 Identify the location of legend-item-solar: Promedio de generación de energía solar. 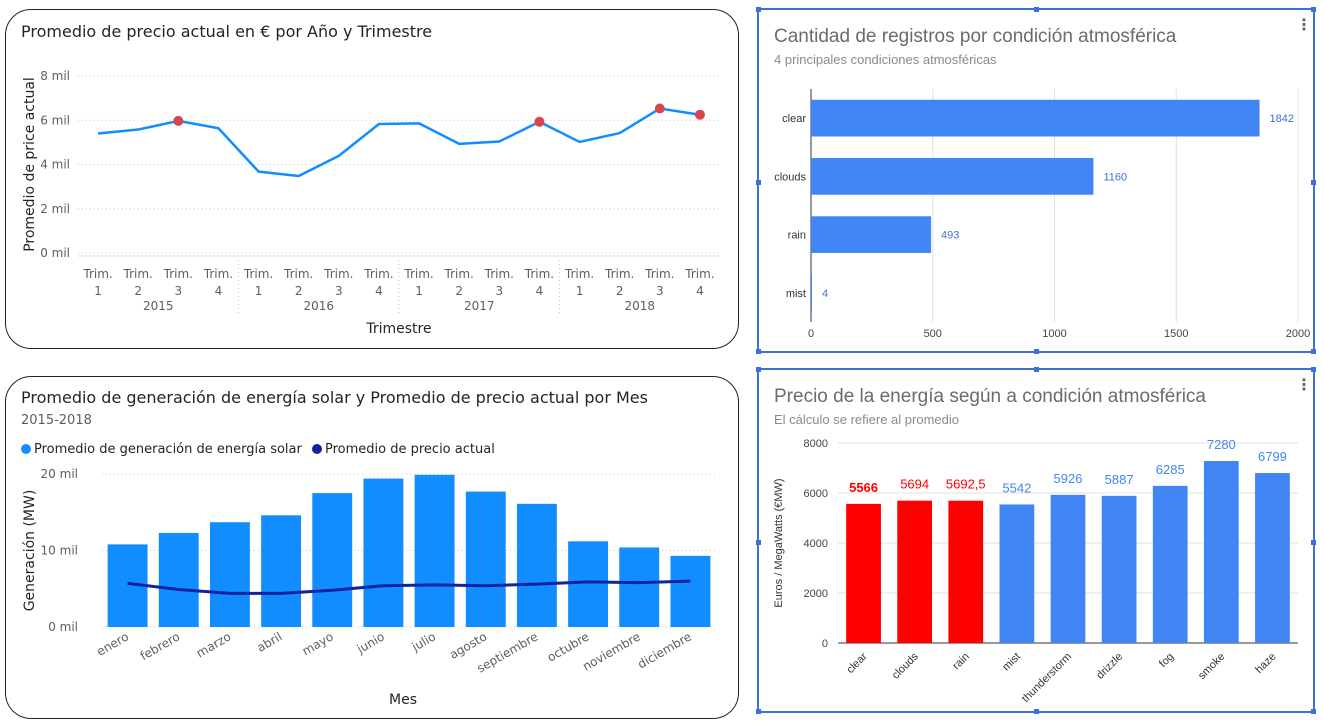
(161, 449).